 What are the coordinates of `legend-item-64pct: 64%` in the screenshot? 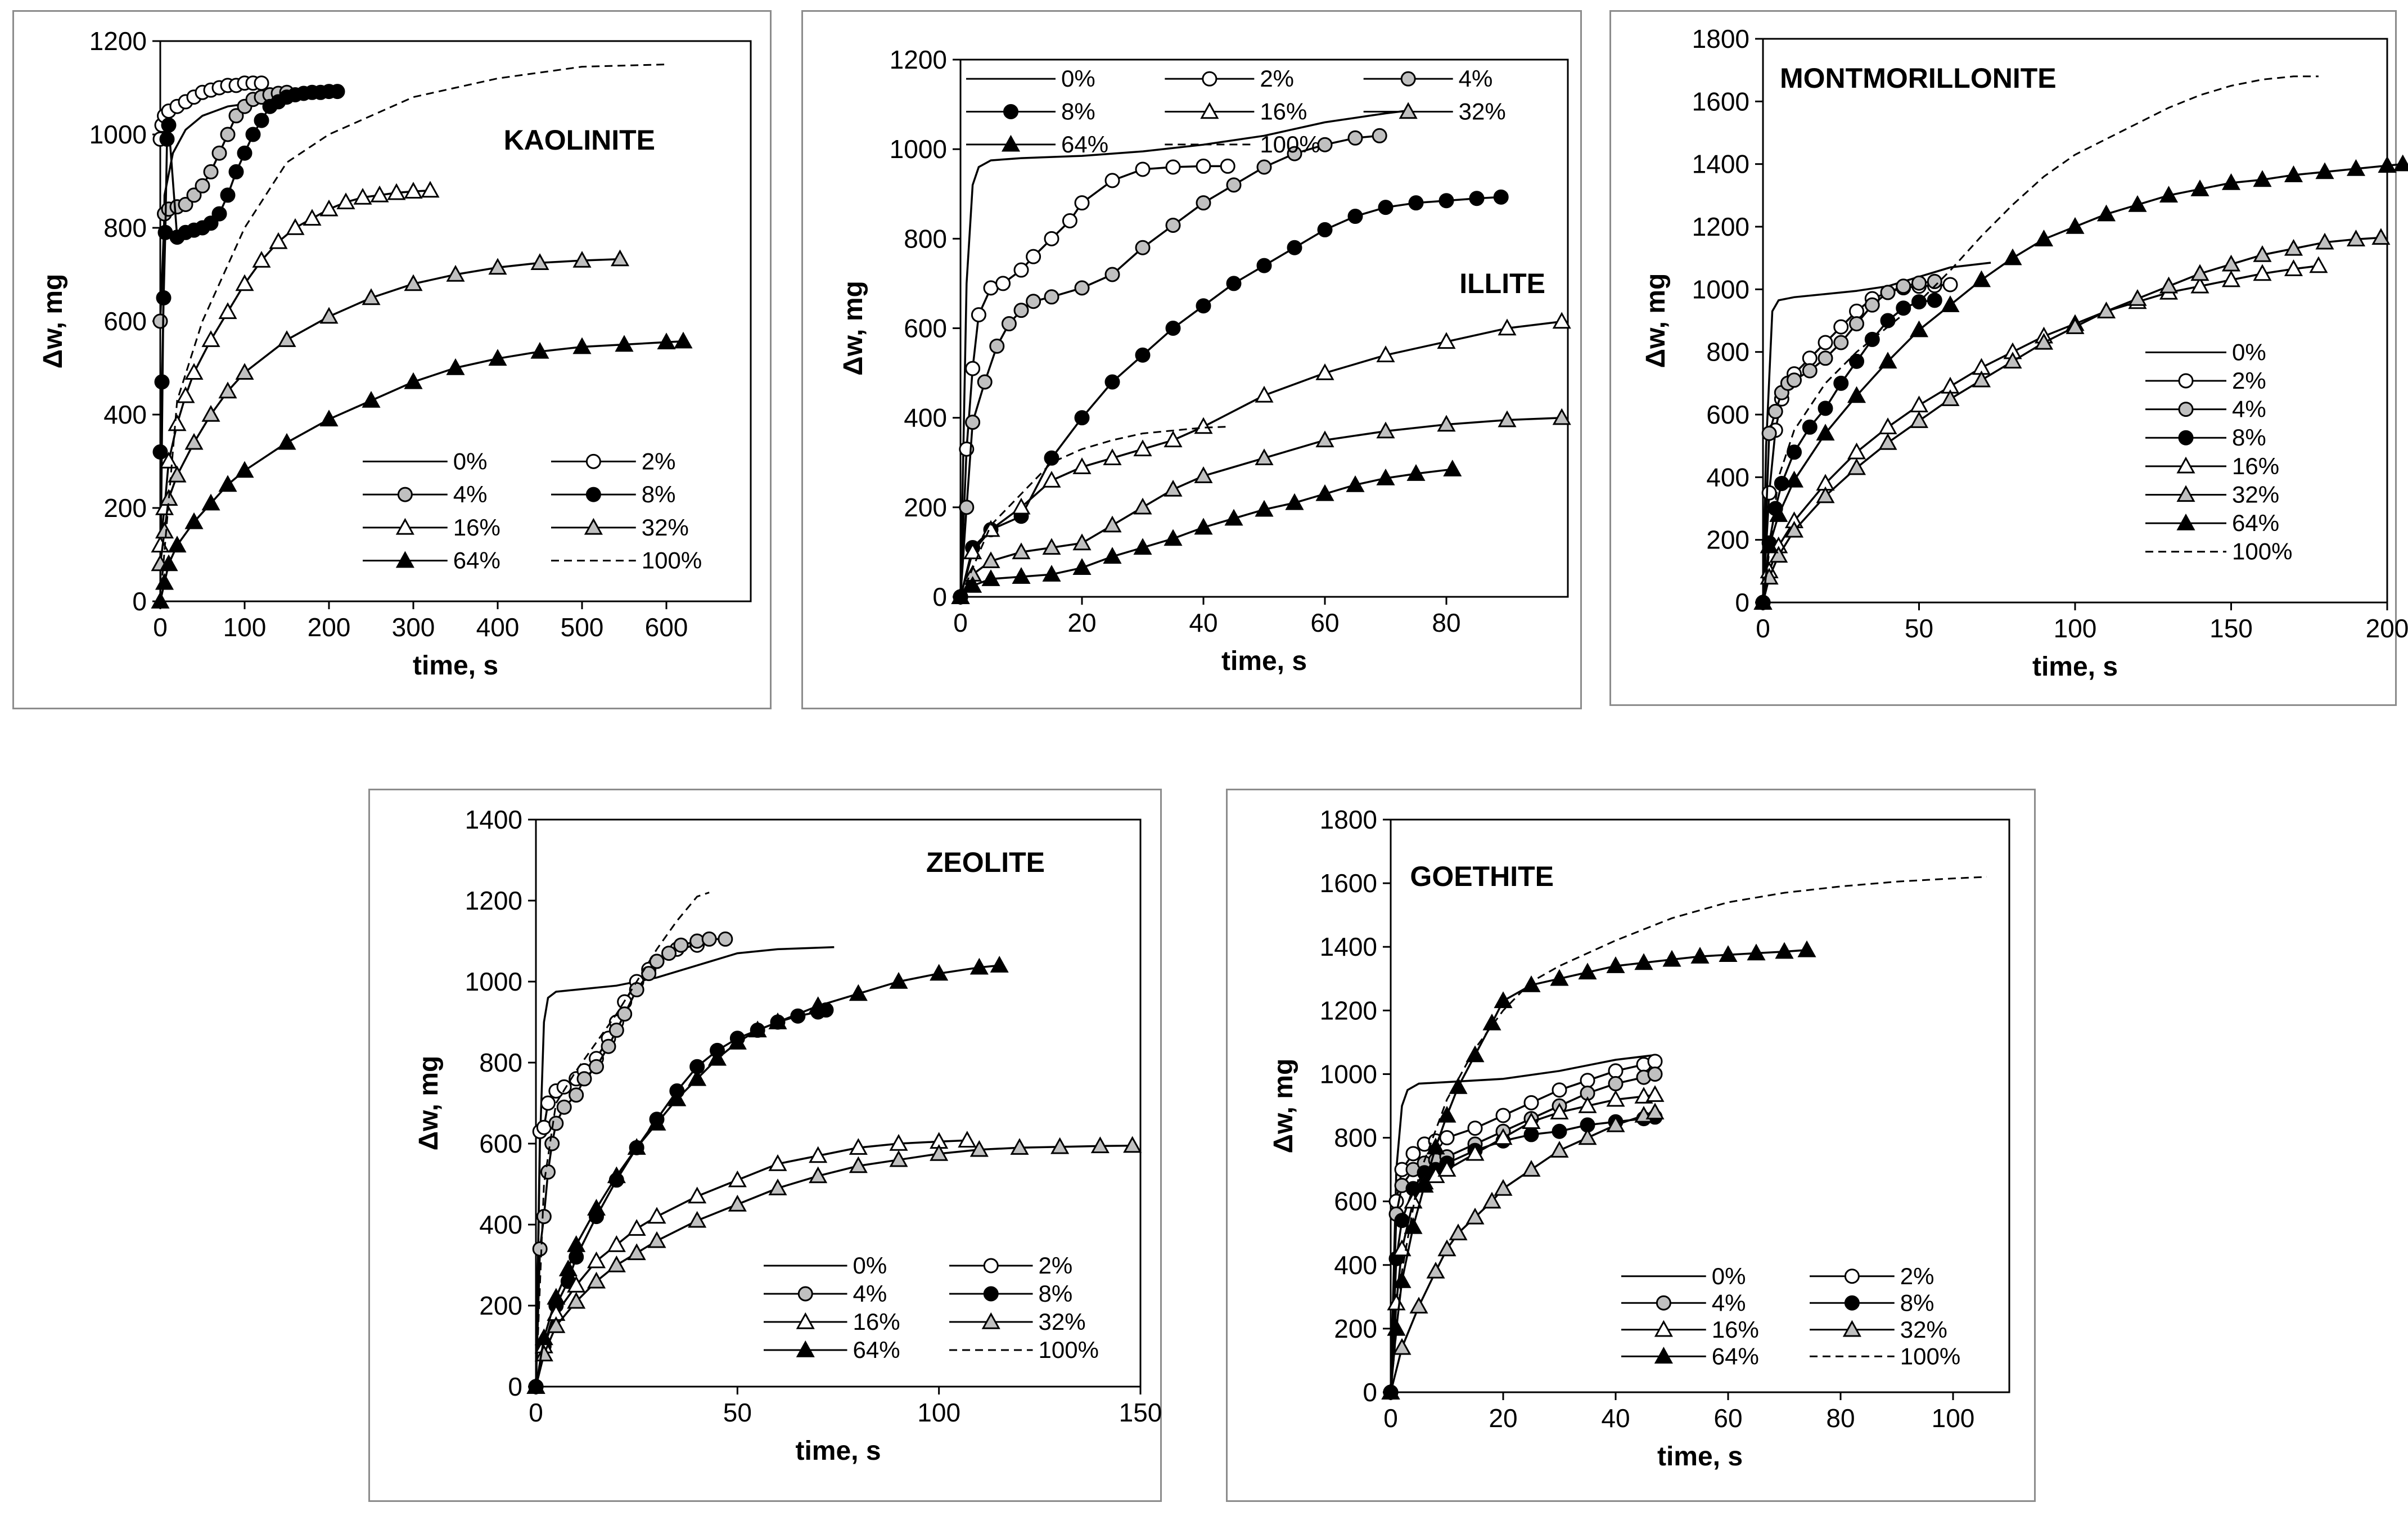 It's located at (431, 560).